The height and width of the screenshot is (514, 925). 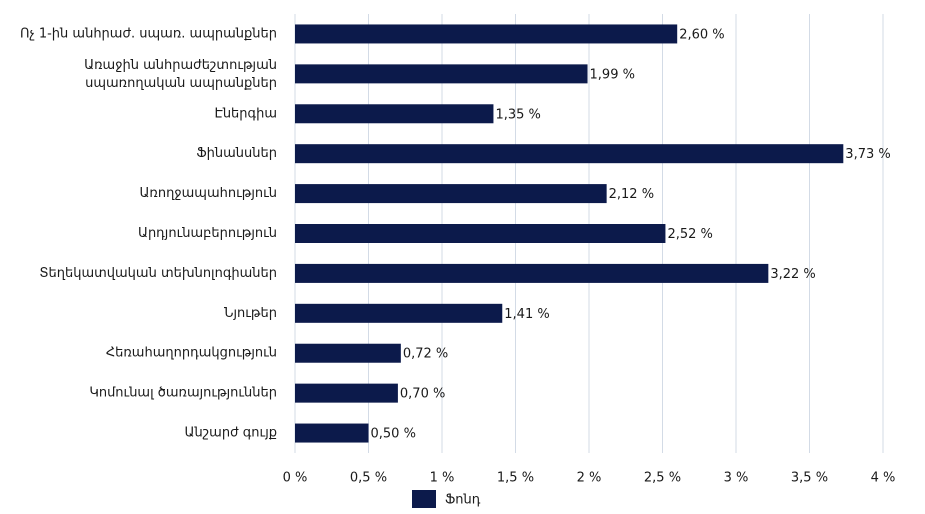 I want to click on x-tick-label: 1 %, so click(x=442, y=478).